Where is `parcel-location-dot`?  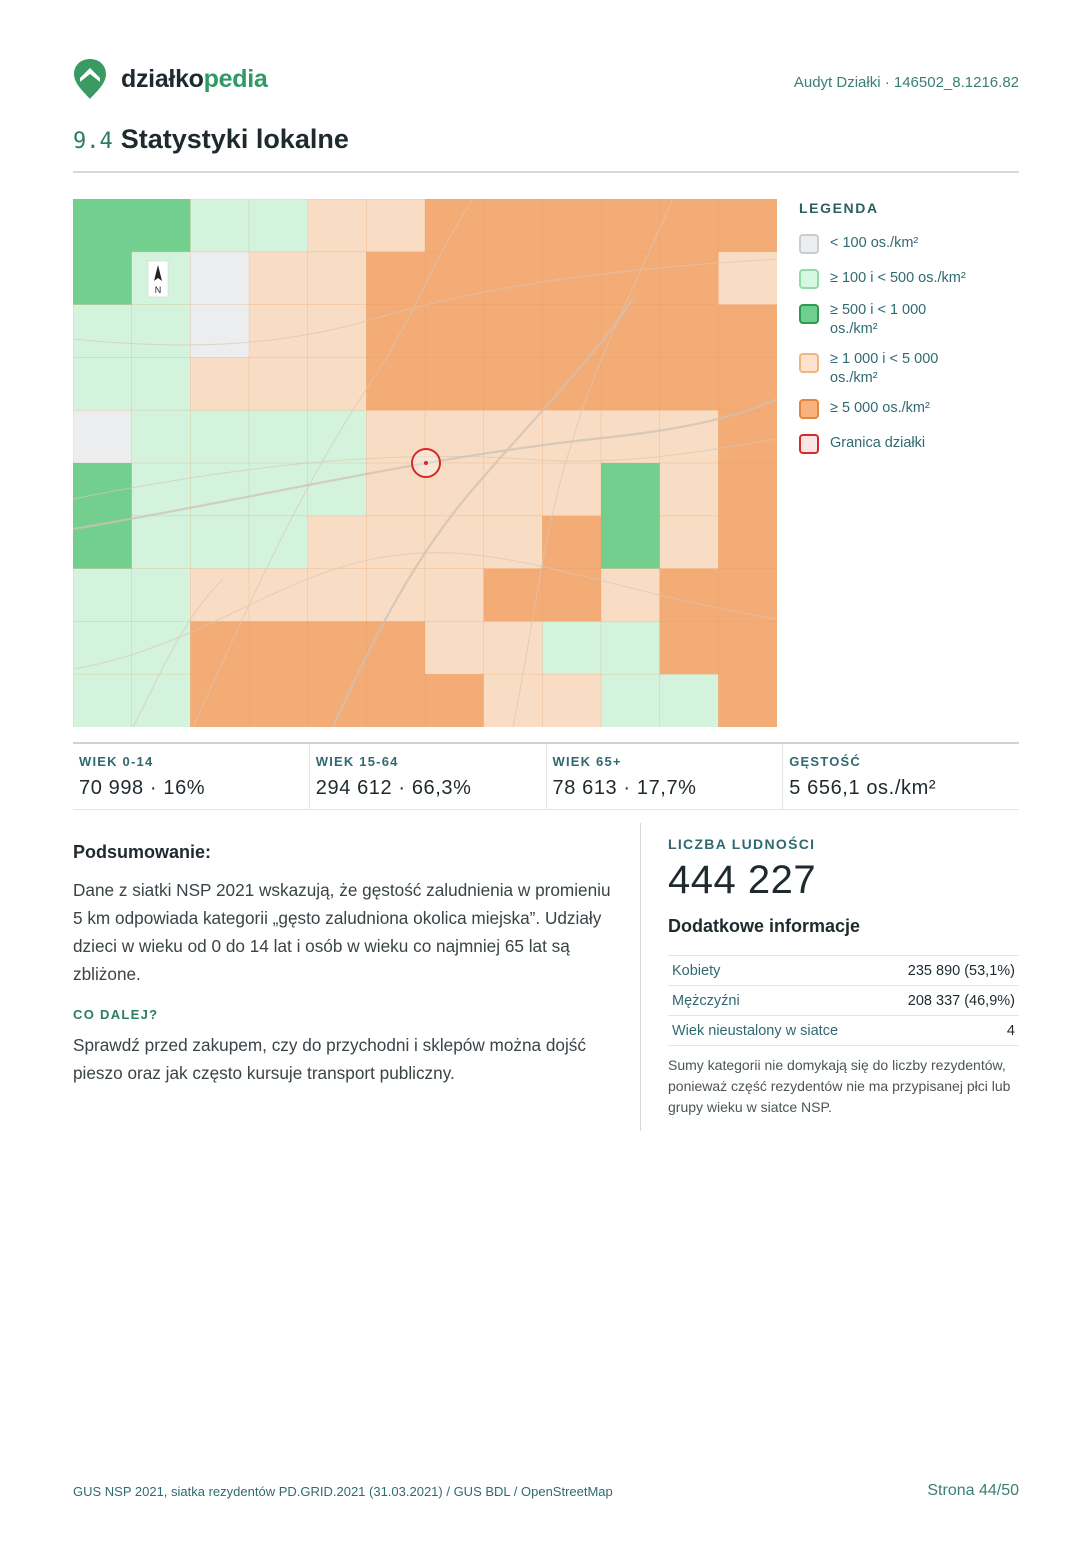 parcel-location-dot is located at coordinates (426, 463).